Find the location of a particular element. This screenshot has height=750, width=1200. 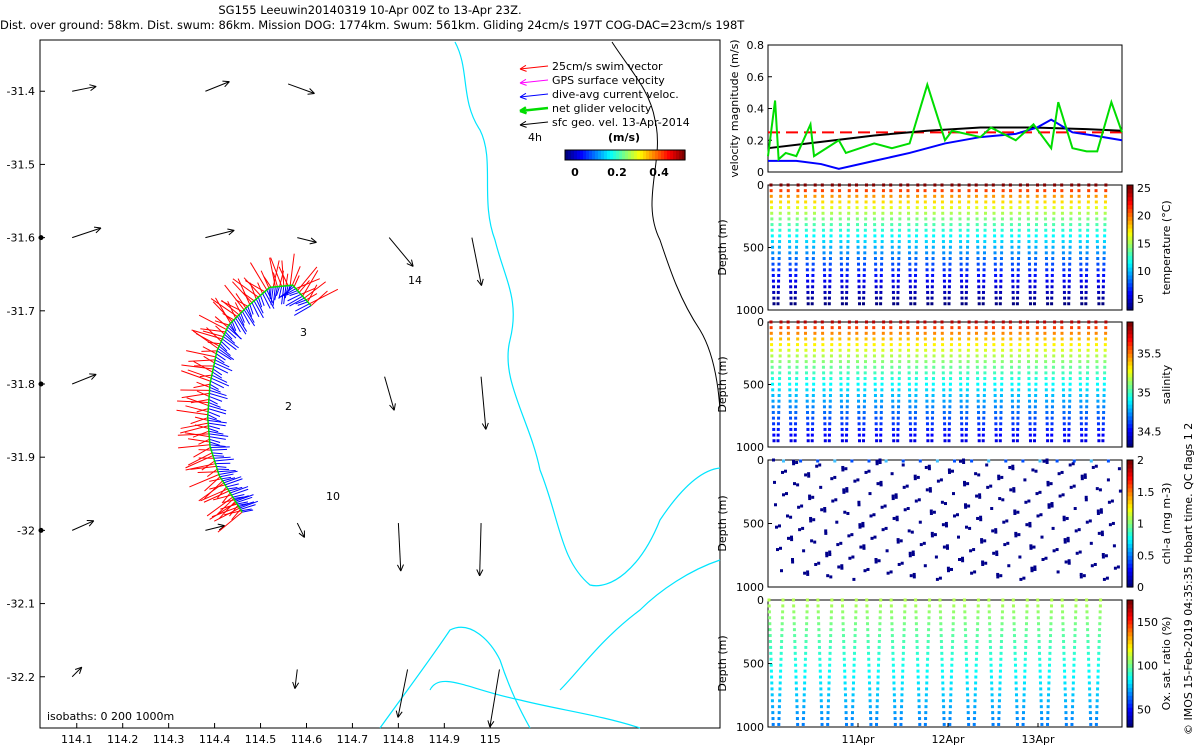

y-tick-label: -31.6 is located at coordinates (21, 238).